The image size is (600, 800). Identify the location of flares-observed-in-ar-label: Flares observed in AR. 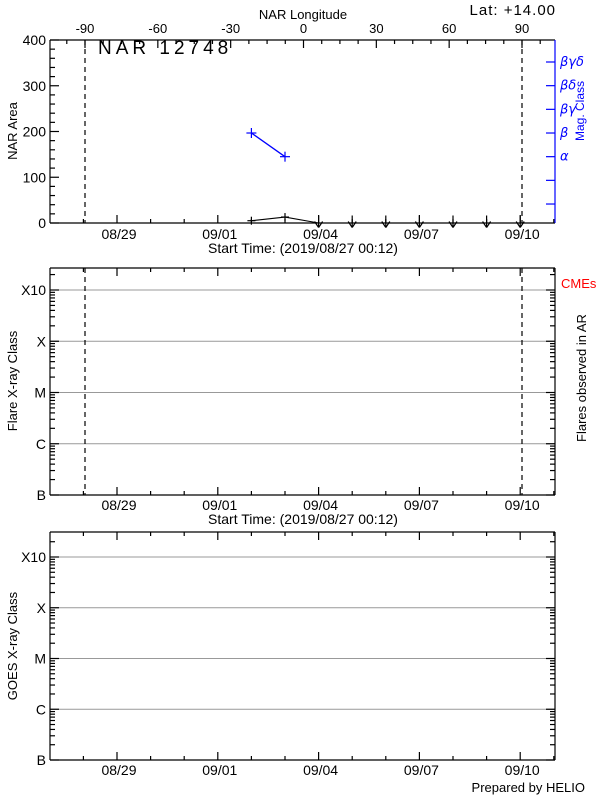
(581, 378).